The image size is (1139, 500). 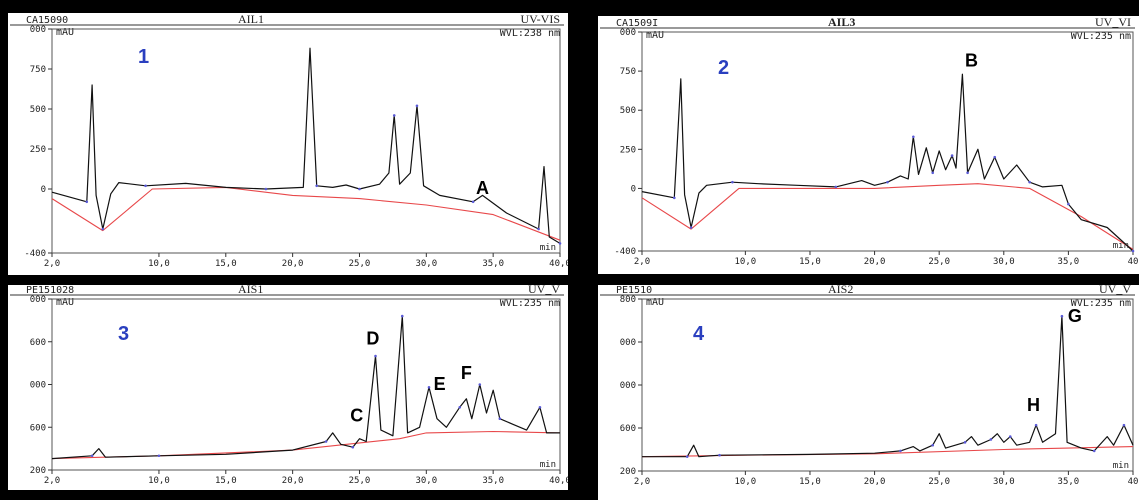 I want to click on peak-label: E, so click(x=440, y=384).